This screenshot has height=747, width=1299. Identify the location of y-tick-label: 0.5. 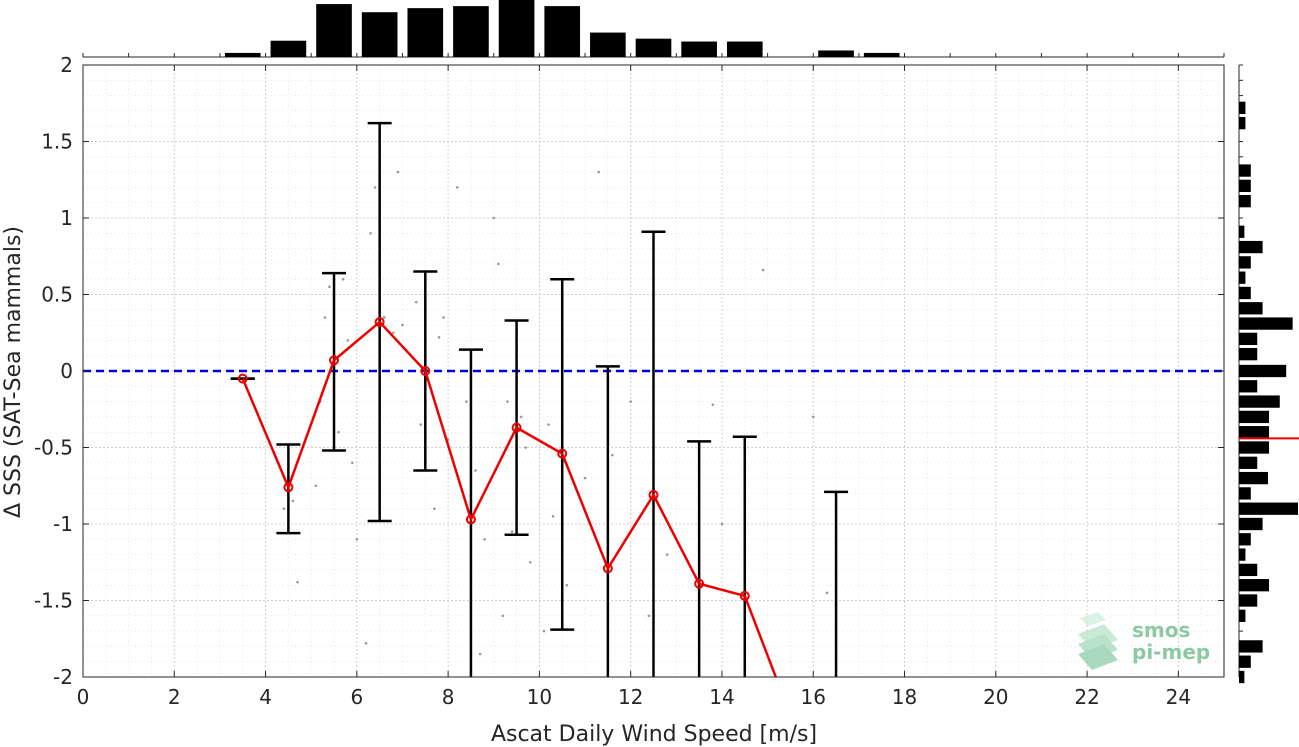
(57, 295).